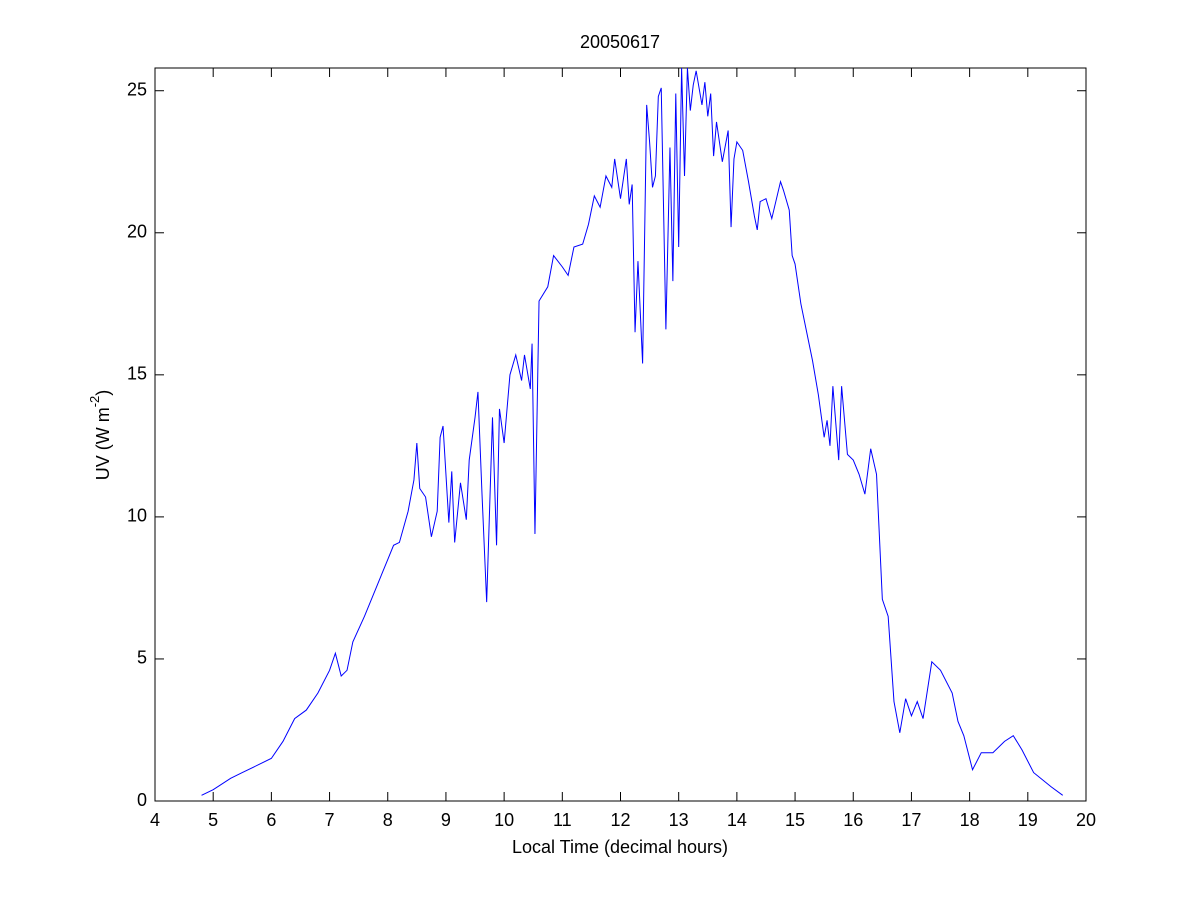 This screenshot has height=900, width=1200. Describe the element at coordinates (137, 374) in the screenshot. I see `y-tick-label: 15` at that location.